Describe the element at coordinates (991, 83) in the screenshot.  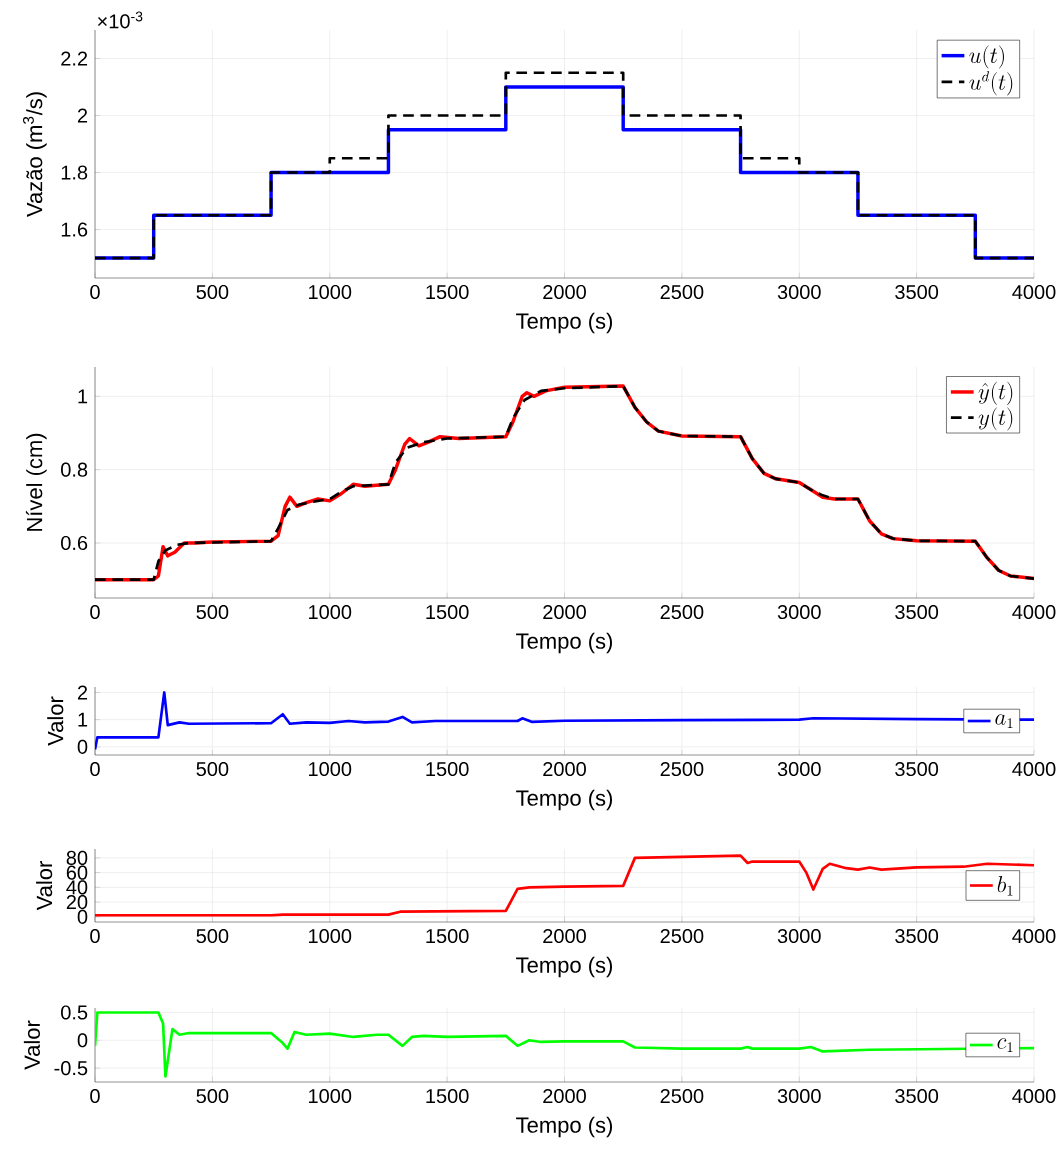
I see `legend-label: $u^{d}(t)$` at that location.